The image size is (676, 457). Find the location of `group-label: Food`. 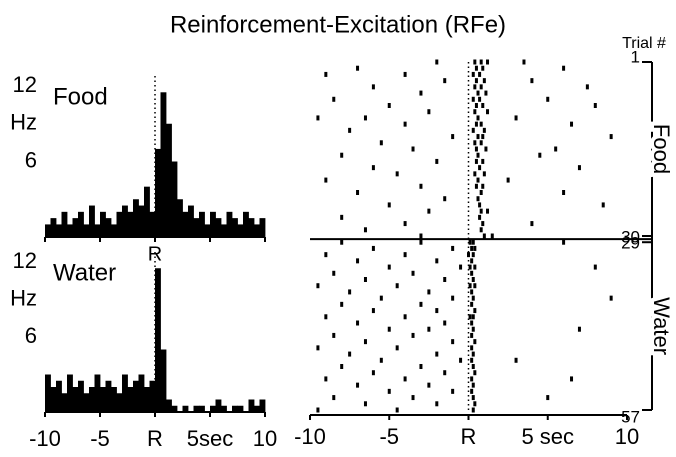

group-label: Food is located at coordinates (661, 149).